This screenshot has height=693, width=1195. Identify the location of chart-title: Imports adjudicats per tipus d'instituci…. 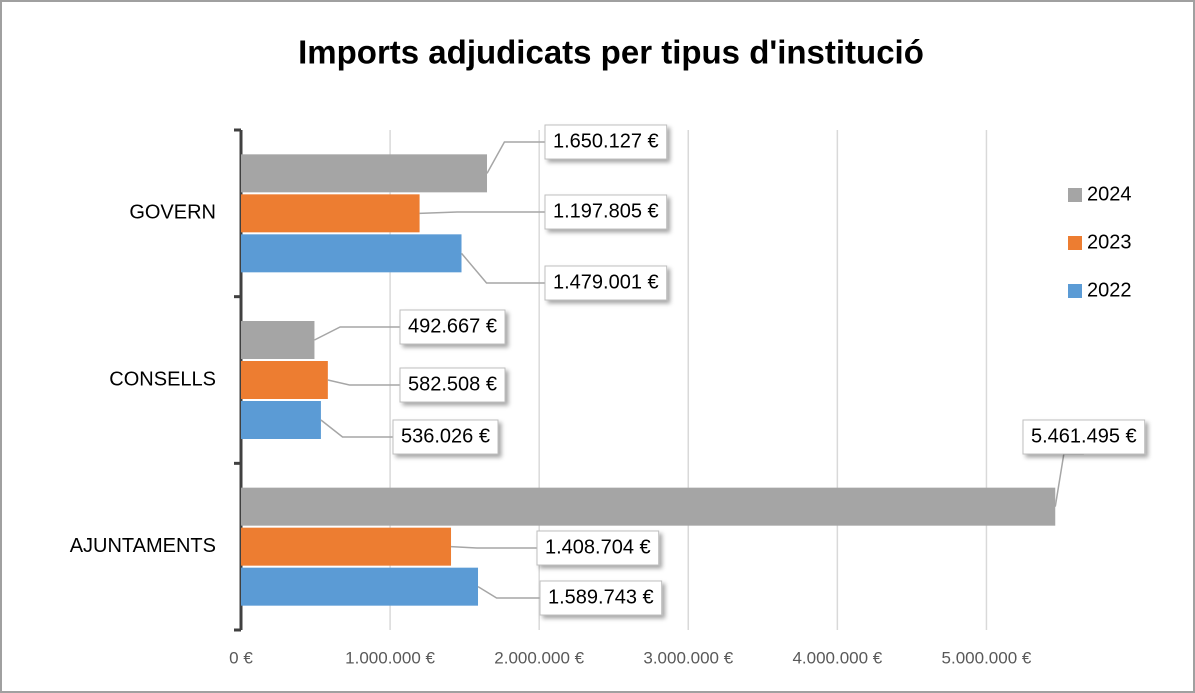
(611, 52).